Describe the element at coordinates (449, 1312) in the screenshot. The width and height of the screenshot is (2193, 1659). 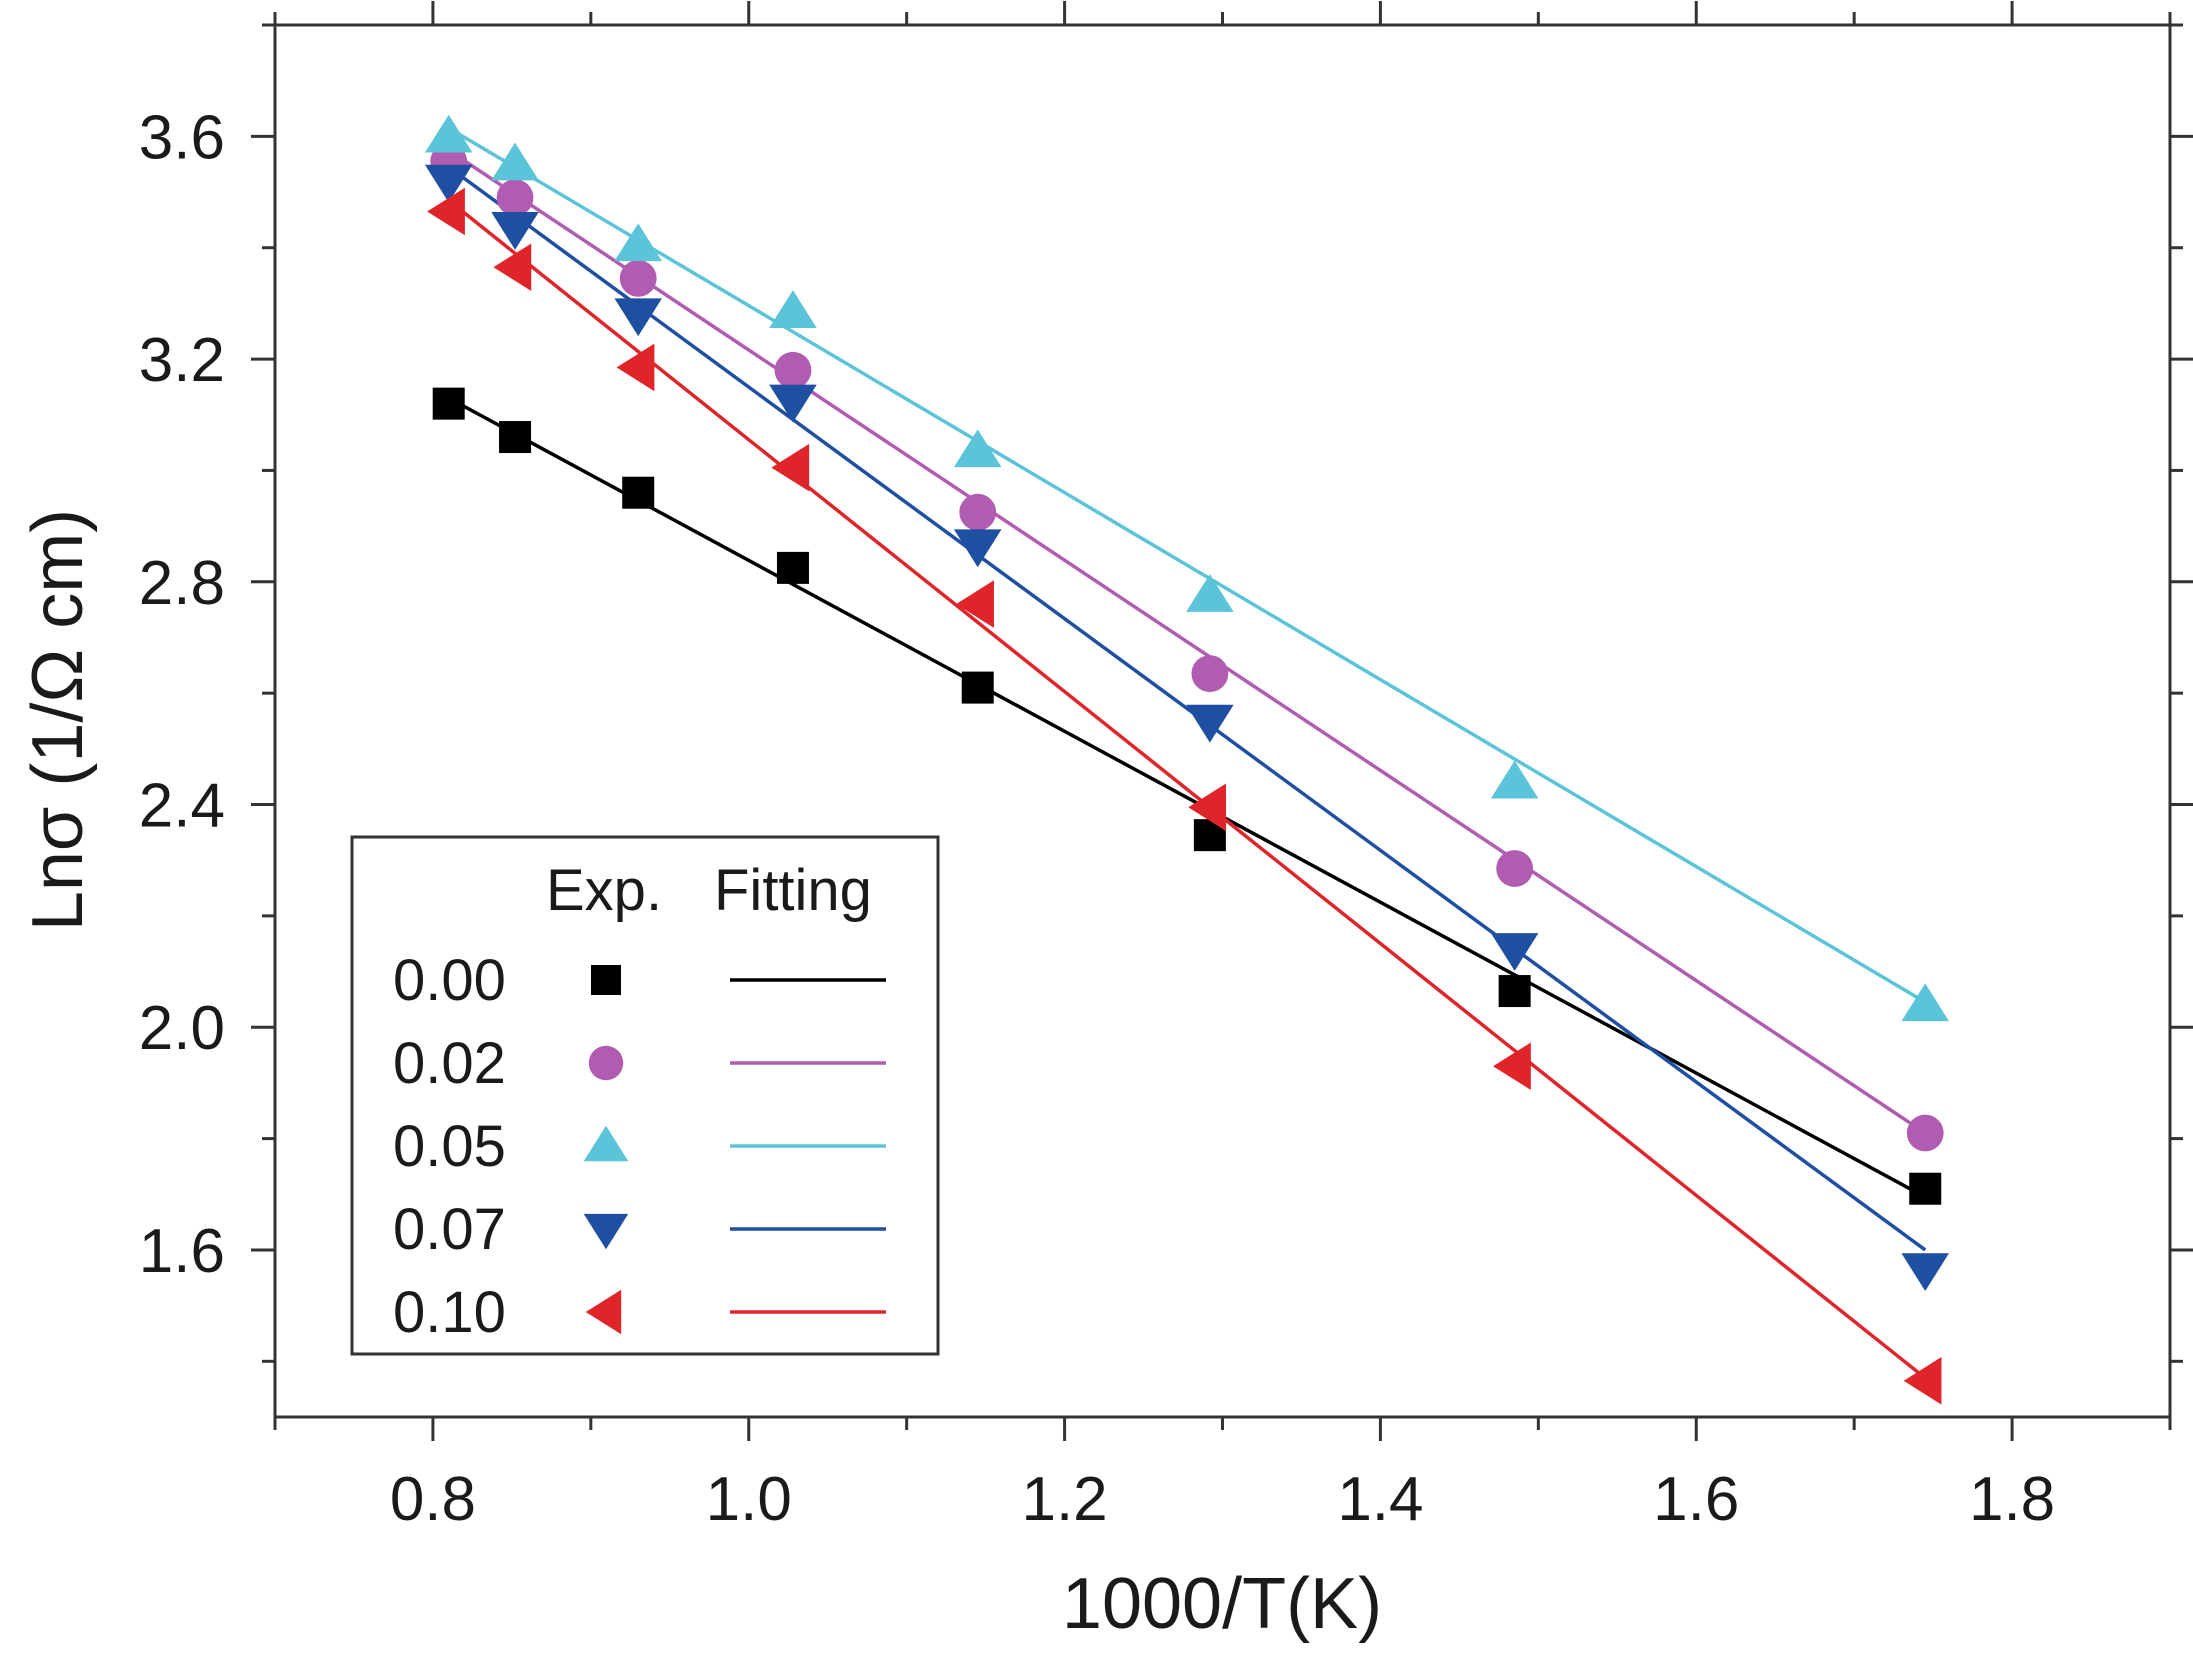
I see `legend-label-0-10: 0.10` at that location.